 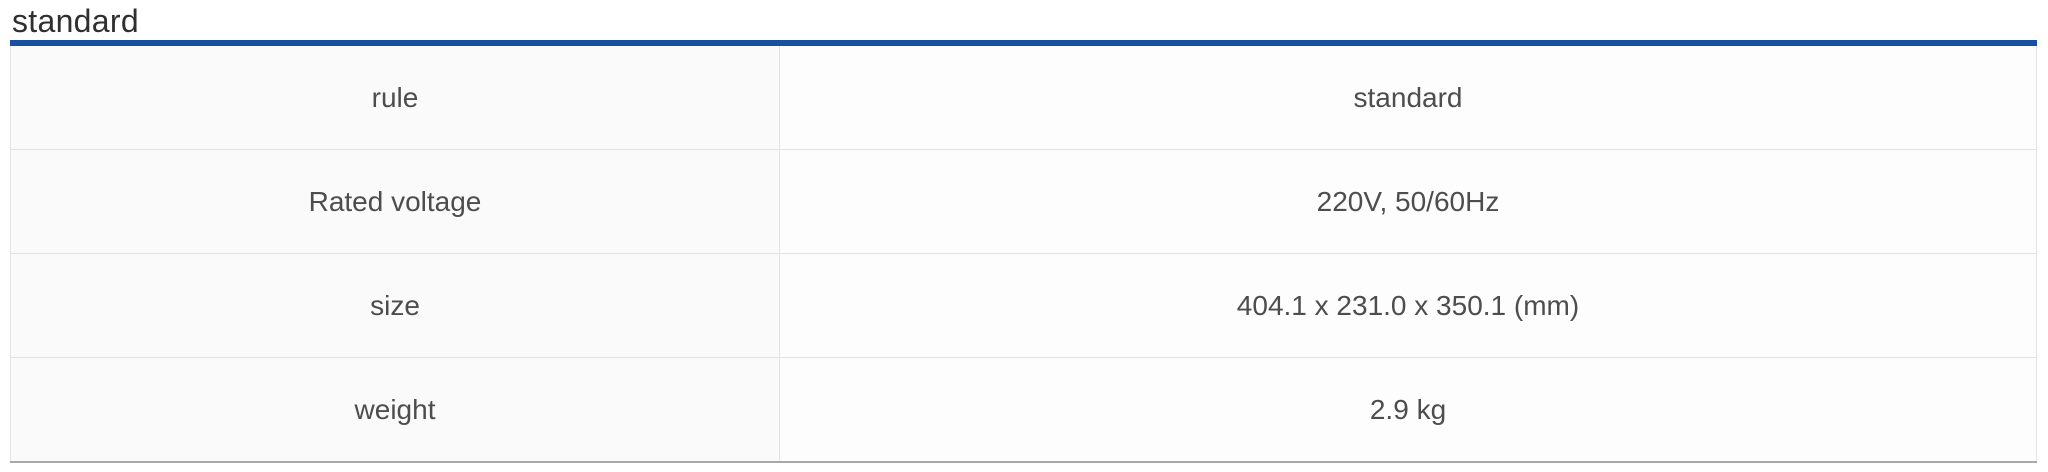 What do you see at coordinates (1408, 201) in the screenshot?
I see `spec-value: 220V, 50/60Hz` at bounding box center [1408, 201].